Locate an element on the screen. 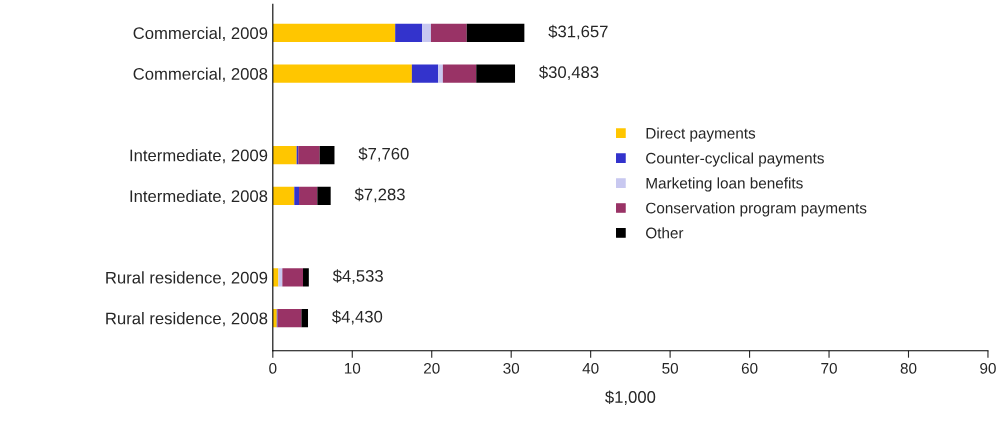 This screenshot has width=1003, height=433. x-tick-label: 40 is located at coordinates (590, 368).